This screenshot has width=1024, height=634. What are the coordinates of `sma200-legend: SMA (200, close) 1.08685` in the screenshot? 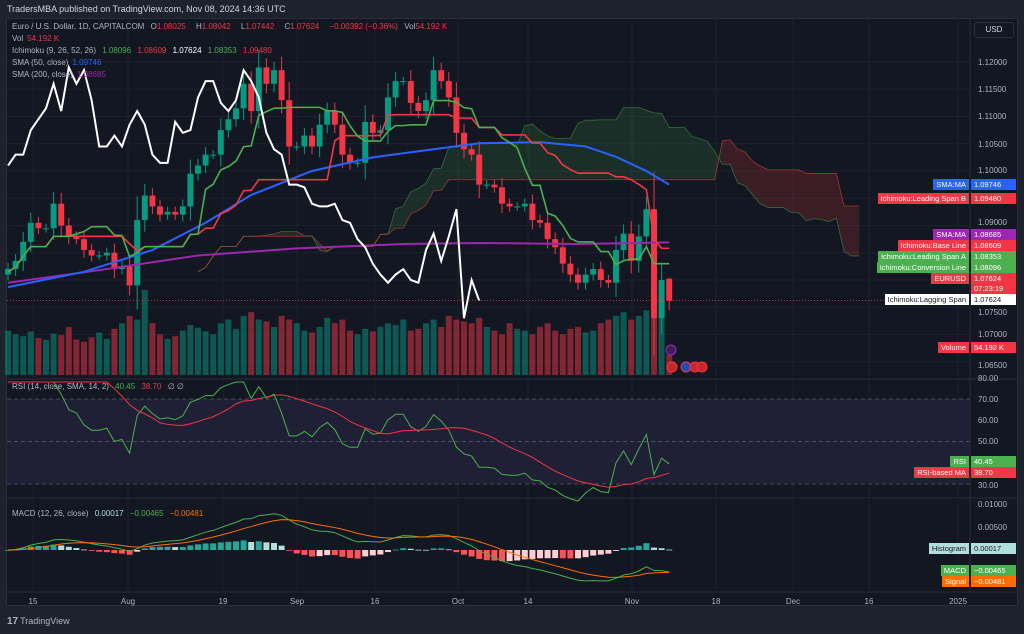 It's located at (61, 74).